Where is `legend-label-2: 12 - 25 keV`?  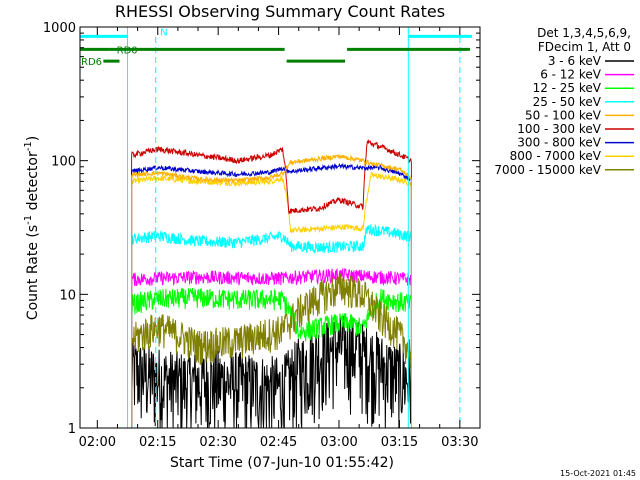 legend-label-2: 12 - 25 keV is located at coordinates (567, 88).